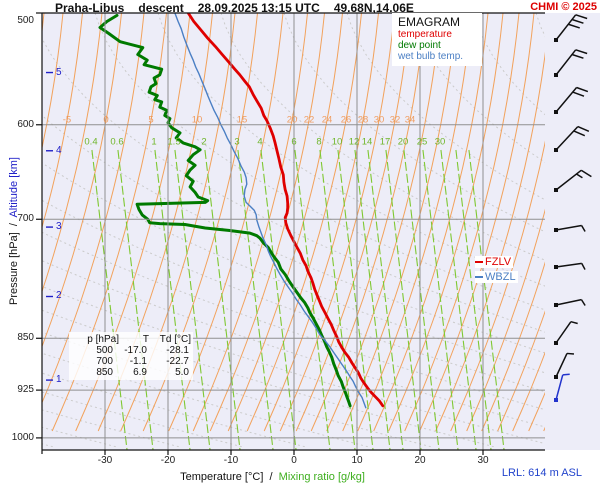 Image resolution: width=600 pixels, height=500 pixels. I want to click on table-cell: -17.0, so click(135, 350).